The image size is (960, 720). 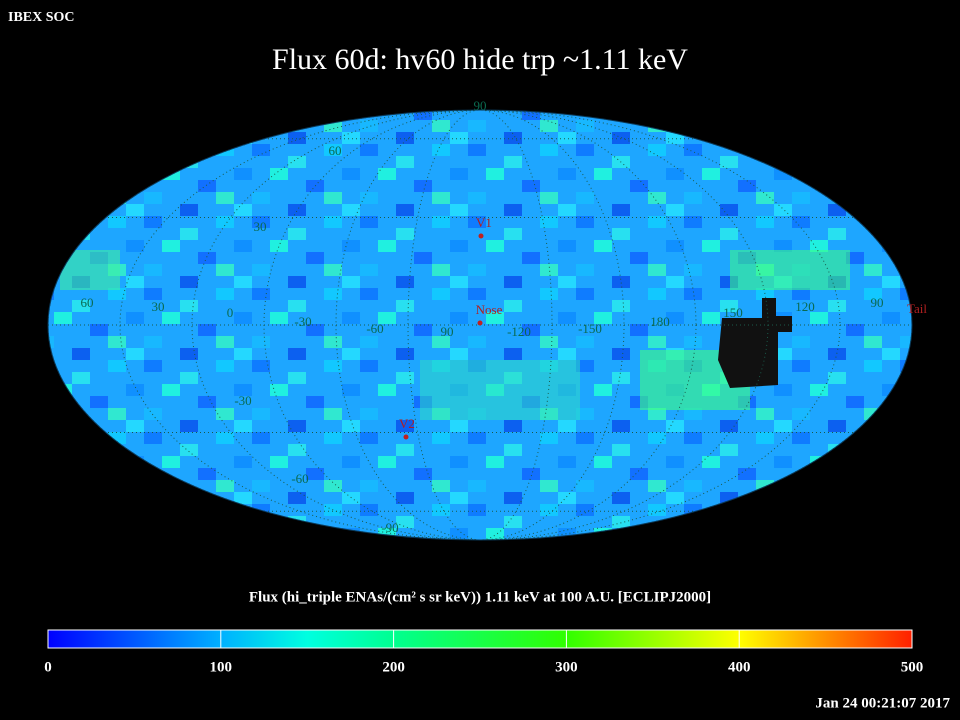 What do you see at coordinates (660, 321) in the screenshot?
I see `grid-label: 180` at bounding box center [660, 321].